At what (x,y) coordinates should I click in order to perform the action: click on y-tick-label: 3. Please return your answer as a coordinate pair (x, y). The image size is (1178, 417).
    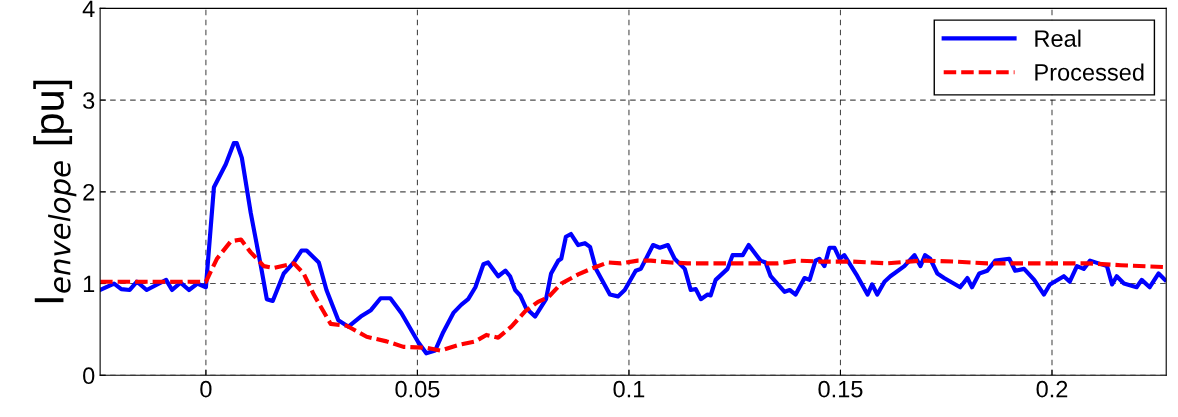
    Looking at the image, I should click on (89, 100).